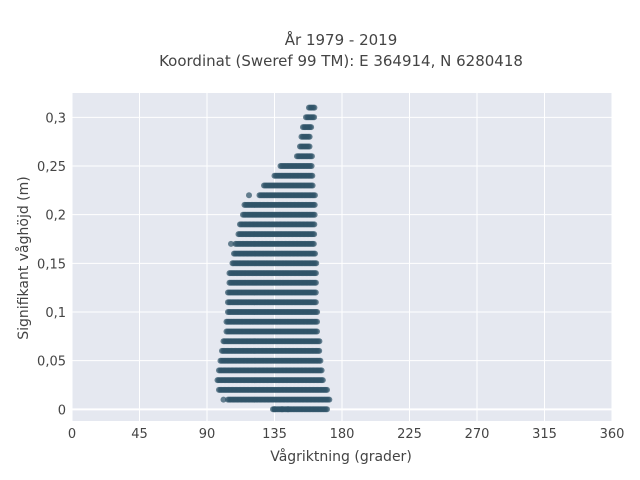 The height and width of the screenshot is (480, 640). Describe the element at coordinates (55, 313) in the screenshot. I see `y-tick-label: 0,1` at that location.